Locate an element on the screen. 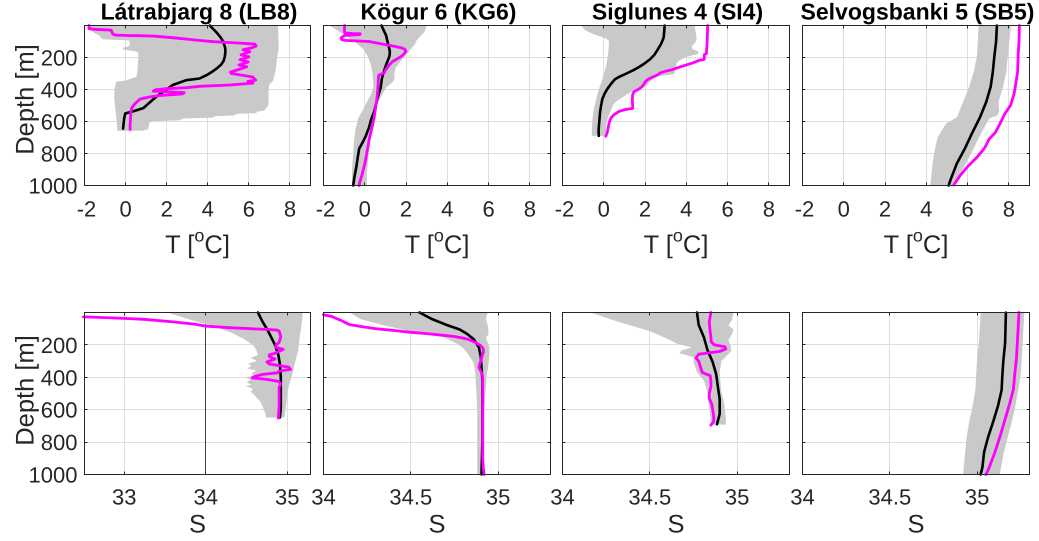 This screenshot has width=1039, height=541. svg-text: 33 is located at coordinates (124, 497).